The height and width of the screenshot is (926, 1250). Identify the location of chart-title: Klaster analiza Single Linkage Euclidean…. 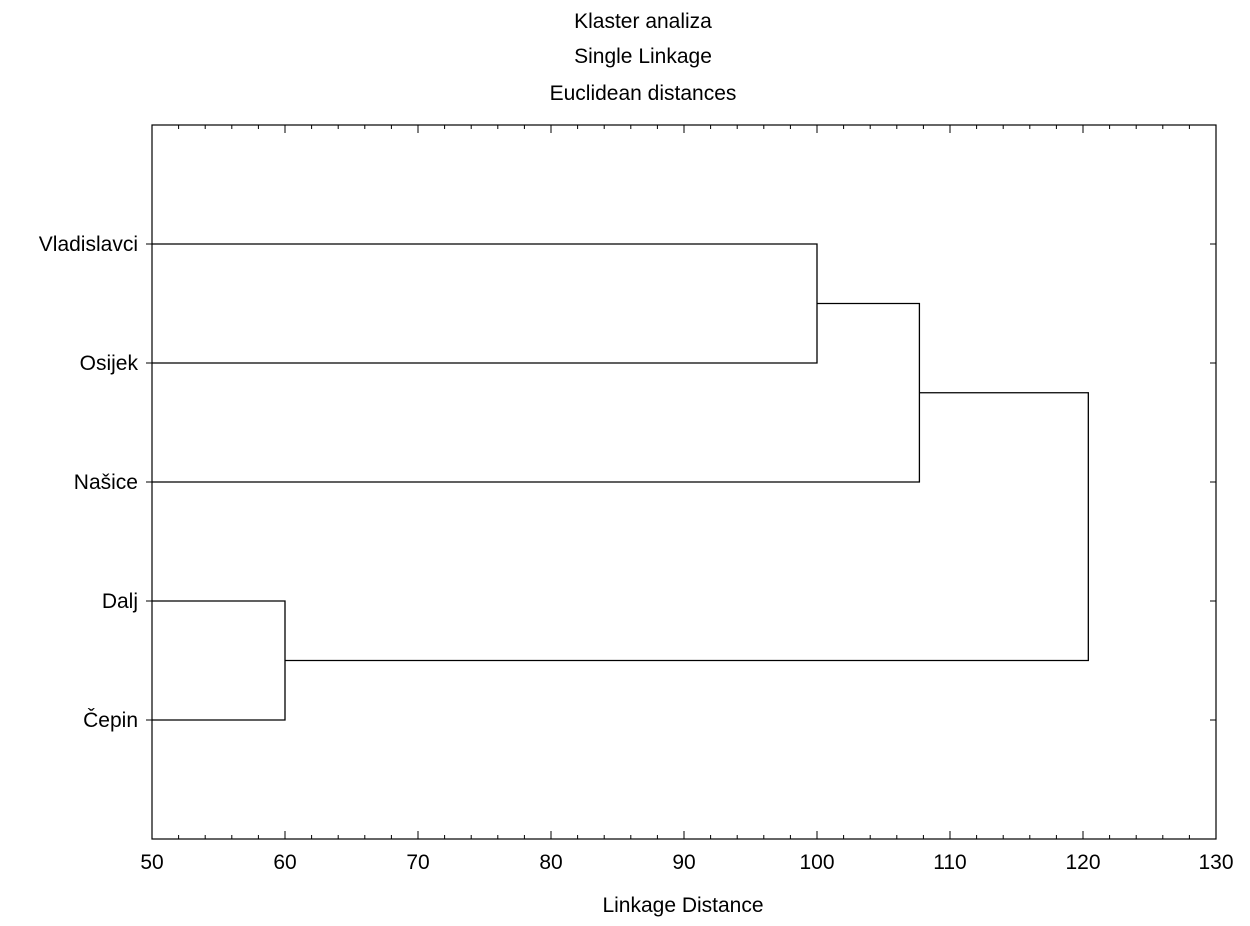
(643, 57).